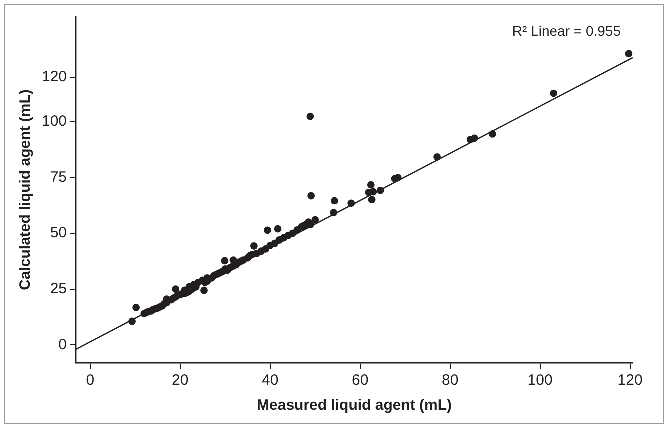  Describe the element at coordinates (567, 30) in the screenshot. I see `annotation: R² Linear = 0.955` at that location.